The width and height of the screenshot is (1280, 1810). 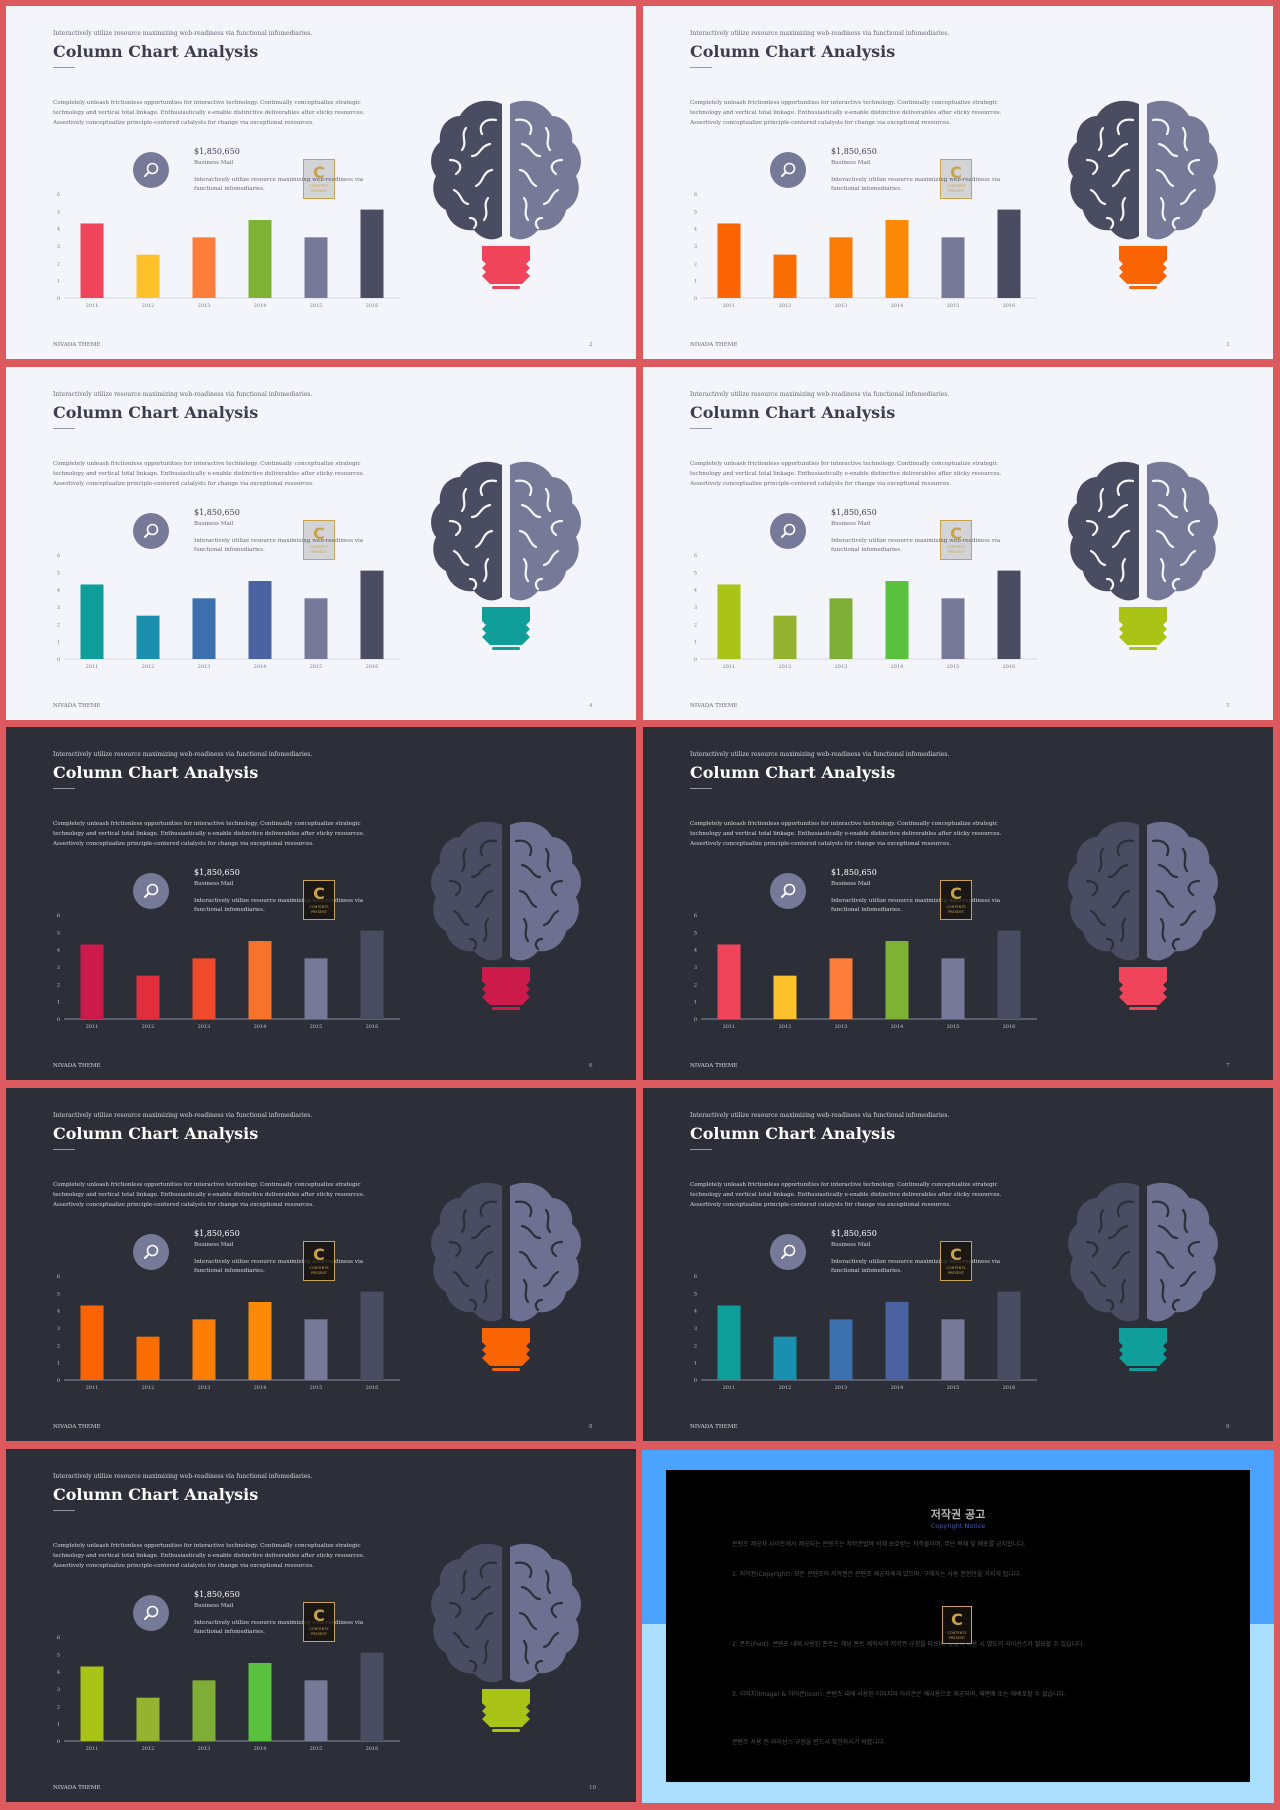 I want to click on copyright-title: 저작권 공고, so click(x=958, y=1514).